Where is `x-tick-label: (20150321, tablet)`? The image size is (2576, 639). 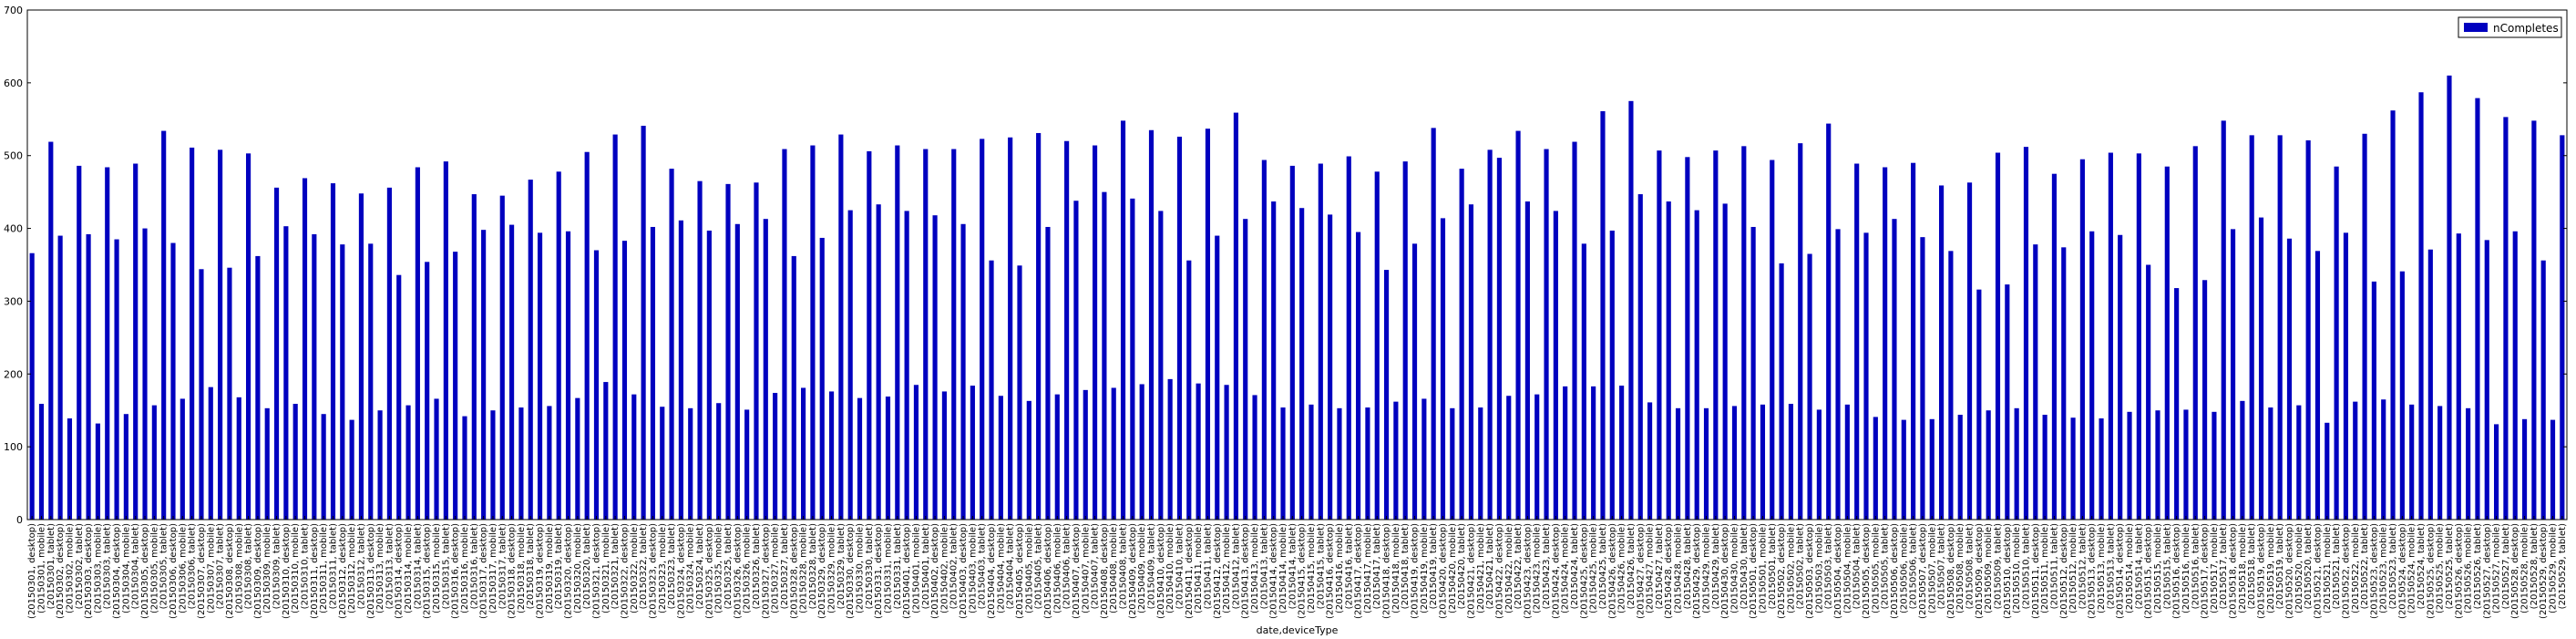 x-tick-label: (20150321, tablet) is located at coordinates (616, 566).